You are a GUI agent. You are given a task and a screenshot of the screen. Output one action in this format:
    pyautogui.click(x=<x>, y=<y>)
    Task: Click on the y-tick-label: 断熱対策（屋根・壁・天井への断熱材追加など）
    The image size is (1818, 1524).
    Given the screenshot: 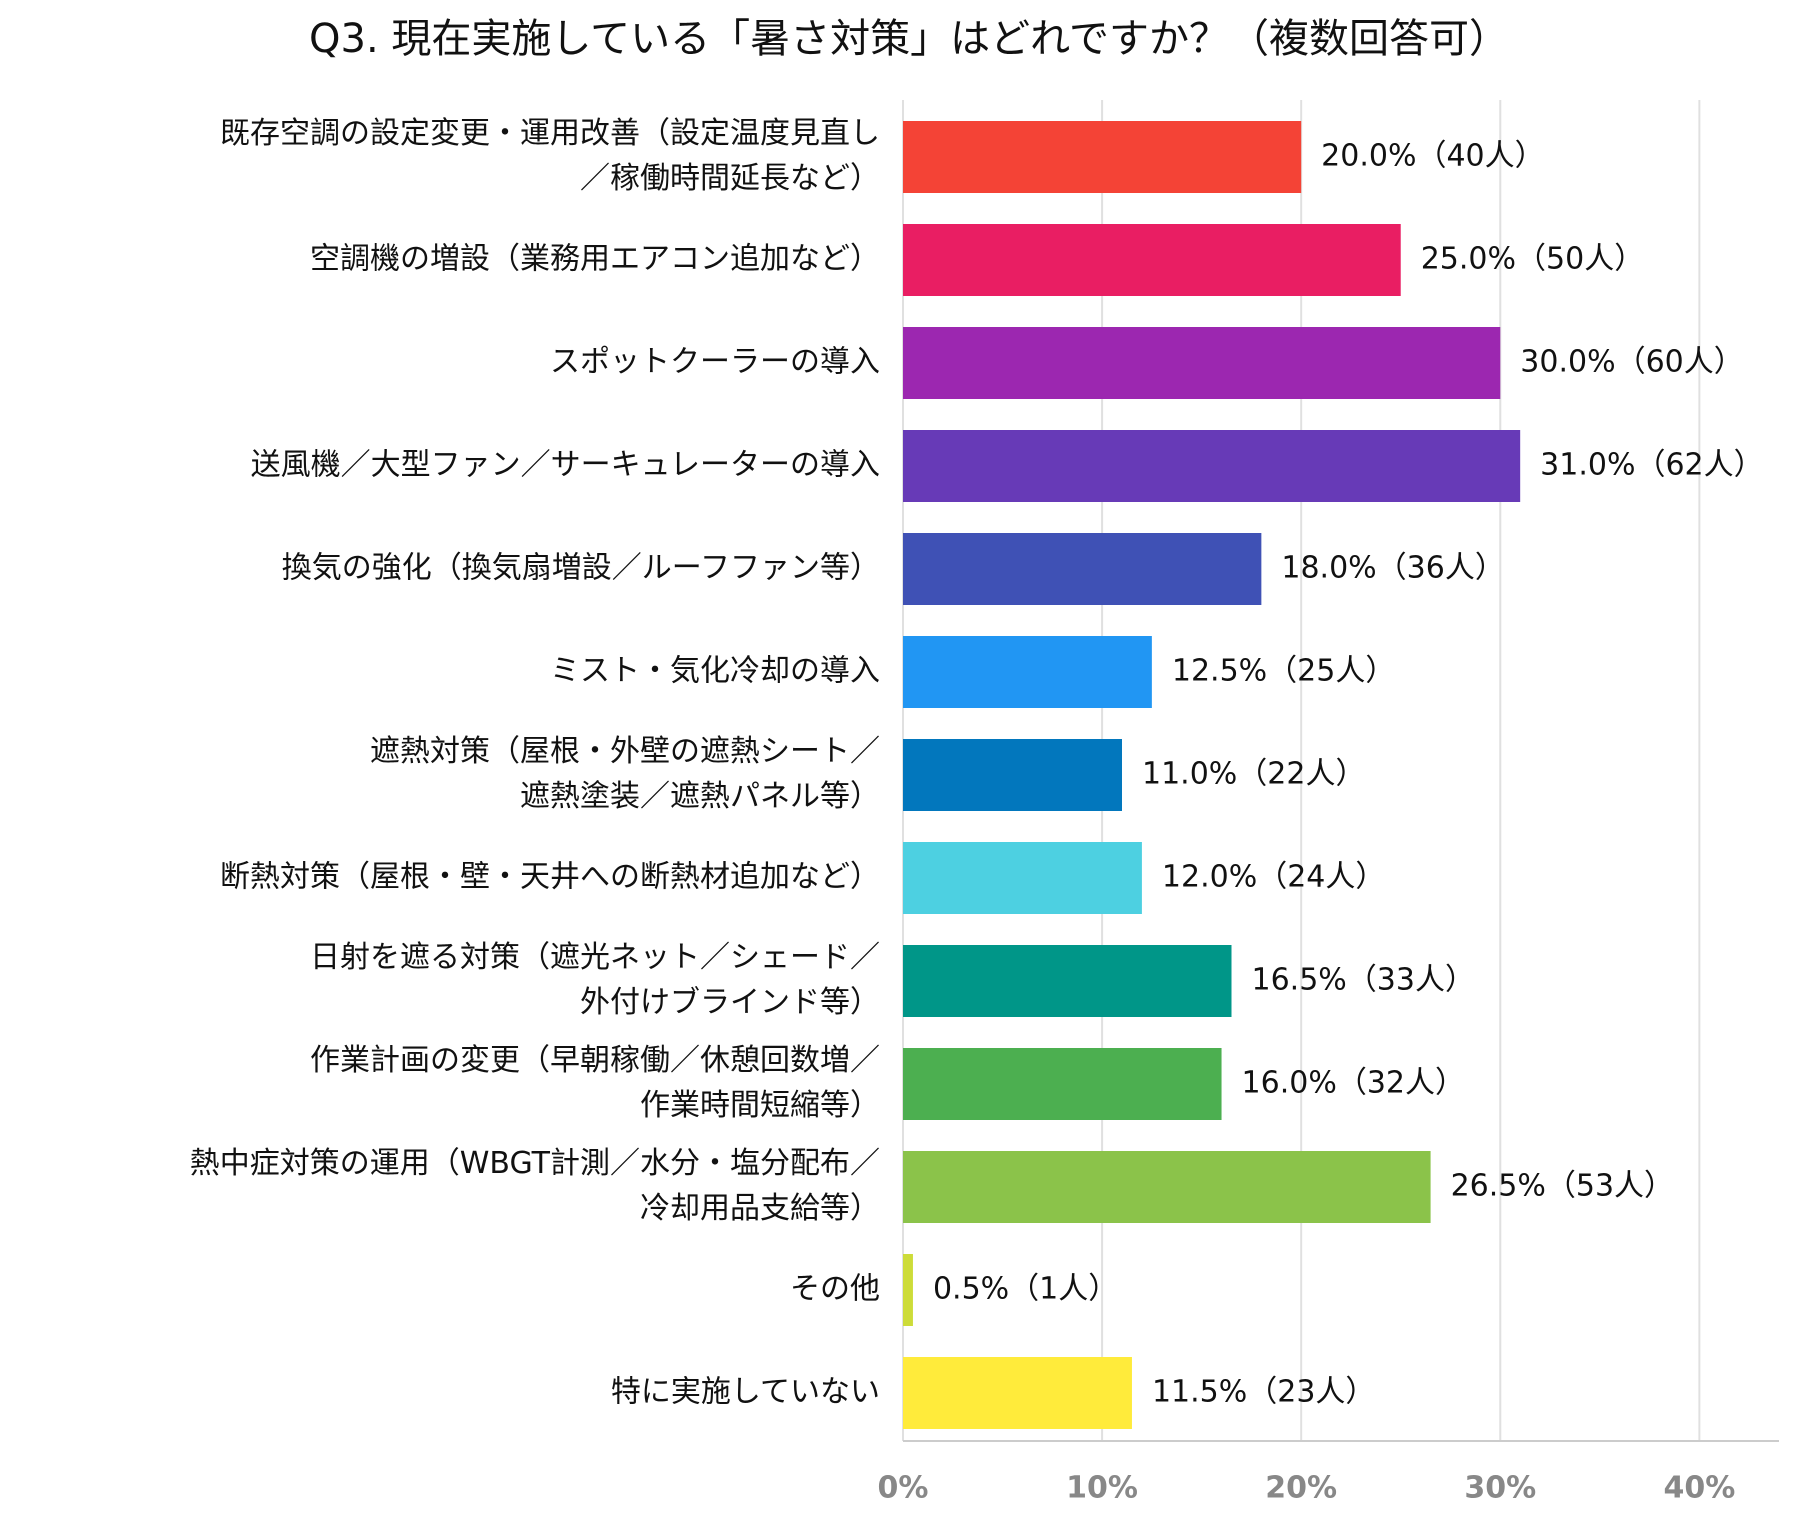 What is the action you would take?
    pyautogui.click(x=550, y=877)
    